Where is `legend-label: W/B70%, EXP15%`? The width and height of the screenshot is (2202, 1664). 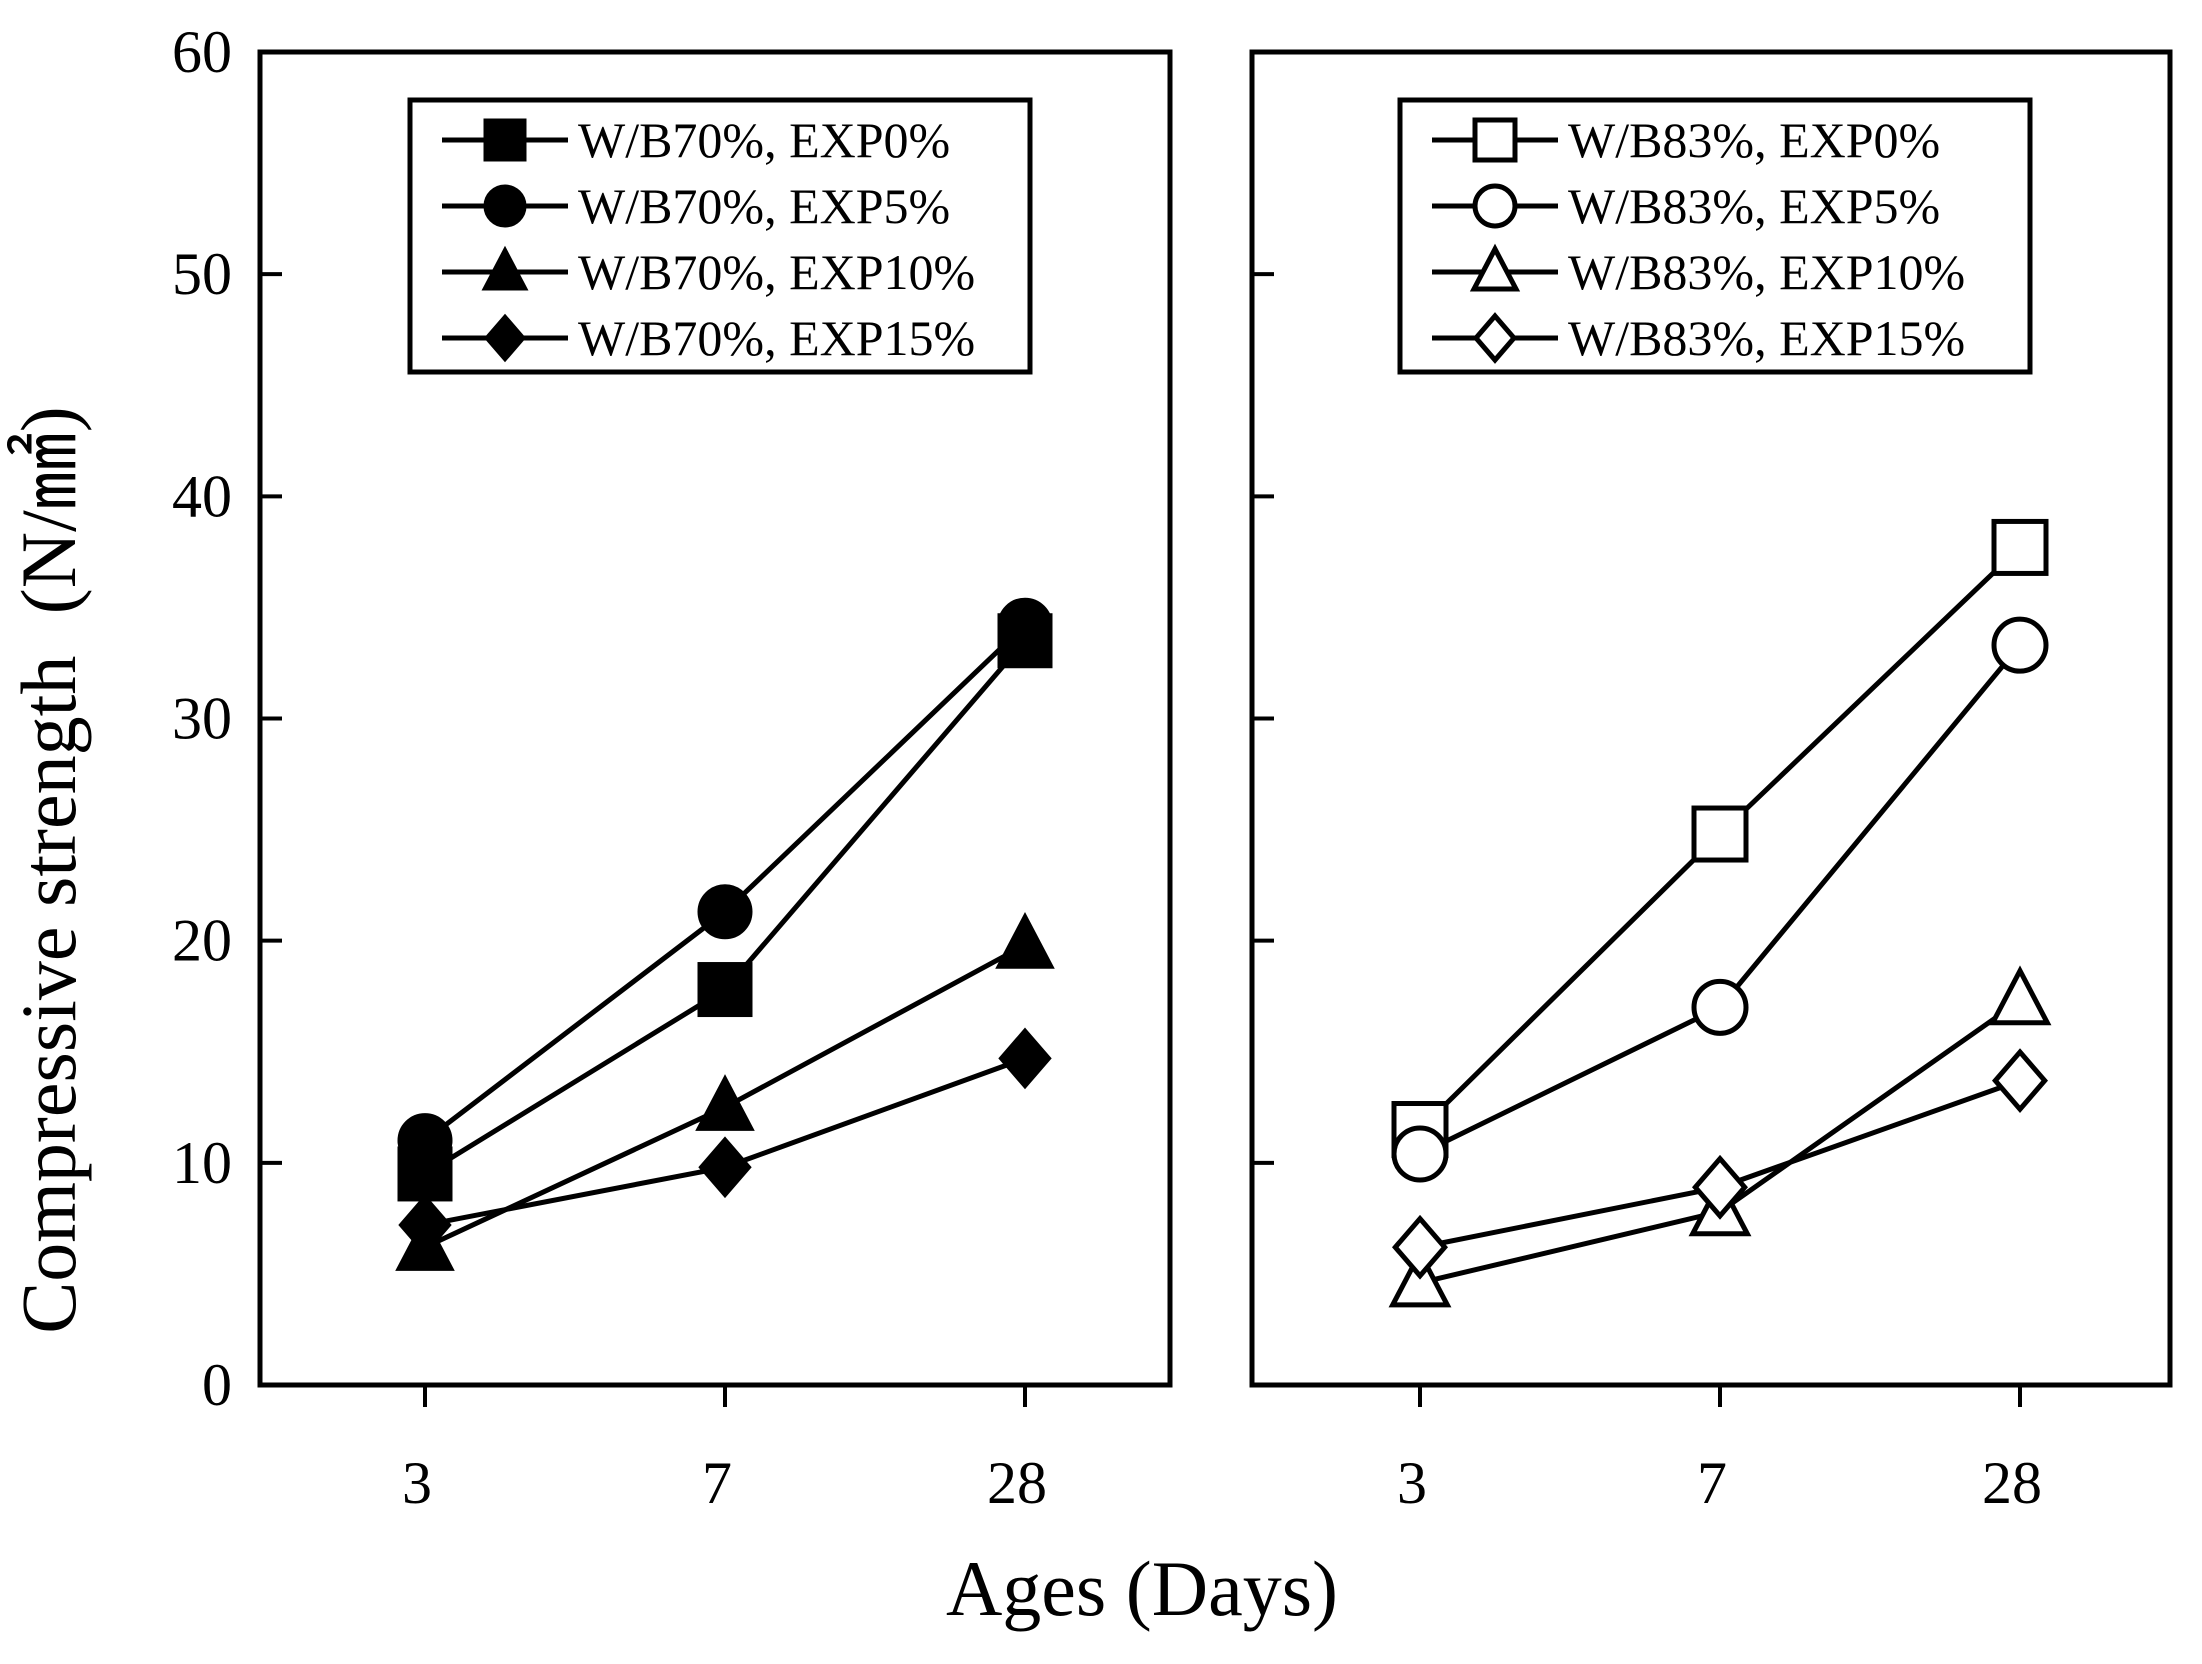 legend-label: W/B70%, EXP15% is located at coordinates (776, 338).